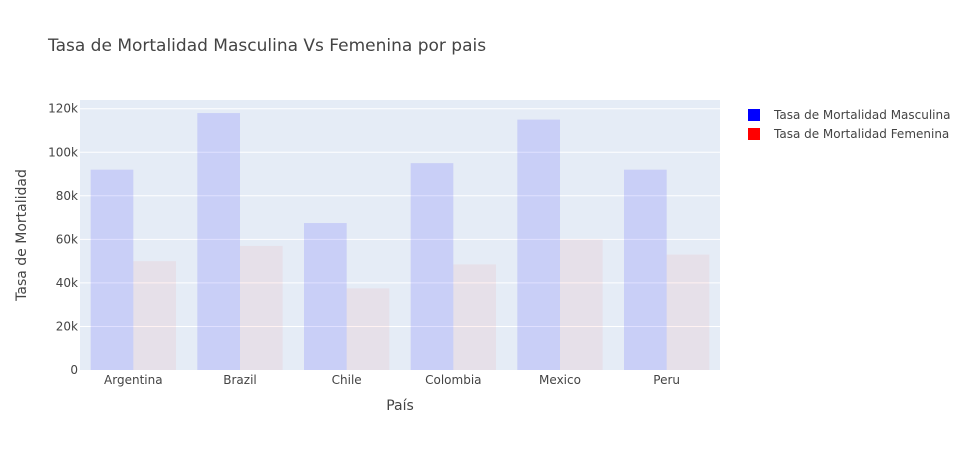  Describe the element at coordinates (67, 283) in the screenshot. I see `y-tick-label: 40k` at that location.